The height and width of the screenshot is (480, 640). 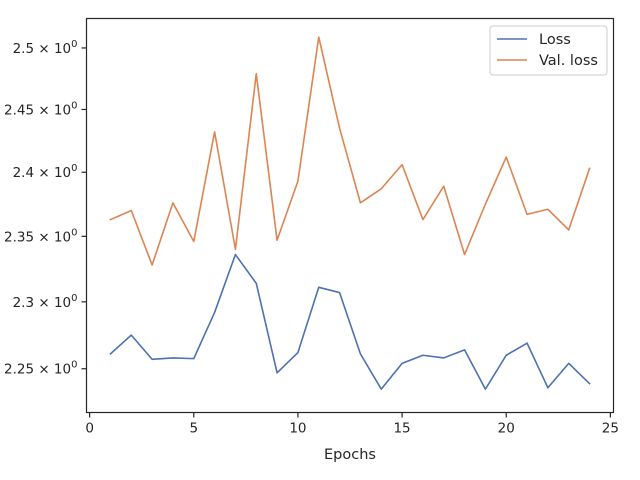 What do you see at coordinates (548, 50) in the screenshot?
I see `legend: Loss Val. loss` at bounding box center [548, 50].